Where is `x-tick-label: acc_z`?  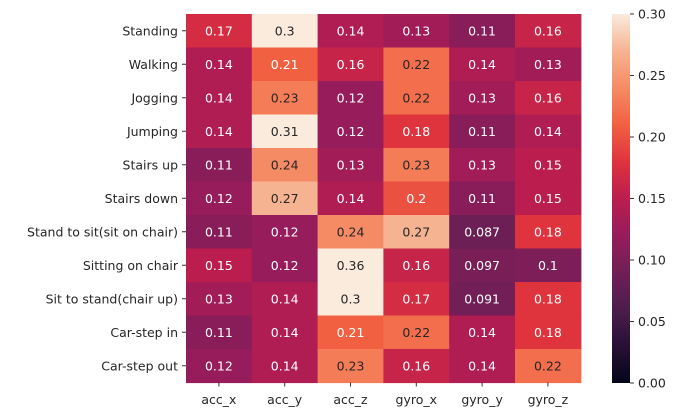
x-tick-label: acc_z is located at coordinates (350, 399).